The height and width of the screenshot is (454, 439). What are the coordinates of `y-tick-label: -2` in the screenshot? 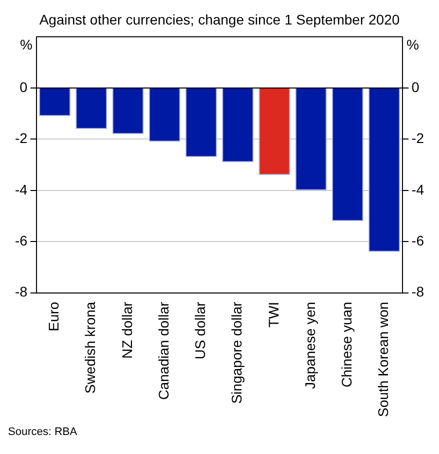 It's located at (21, 138).